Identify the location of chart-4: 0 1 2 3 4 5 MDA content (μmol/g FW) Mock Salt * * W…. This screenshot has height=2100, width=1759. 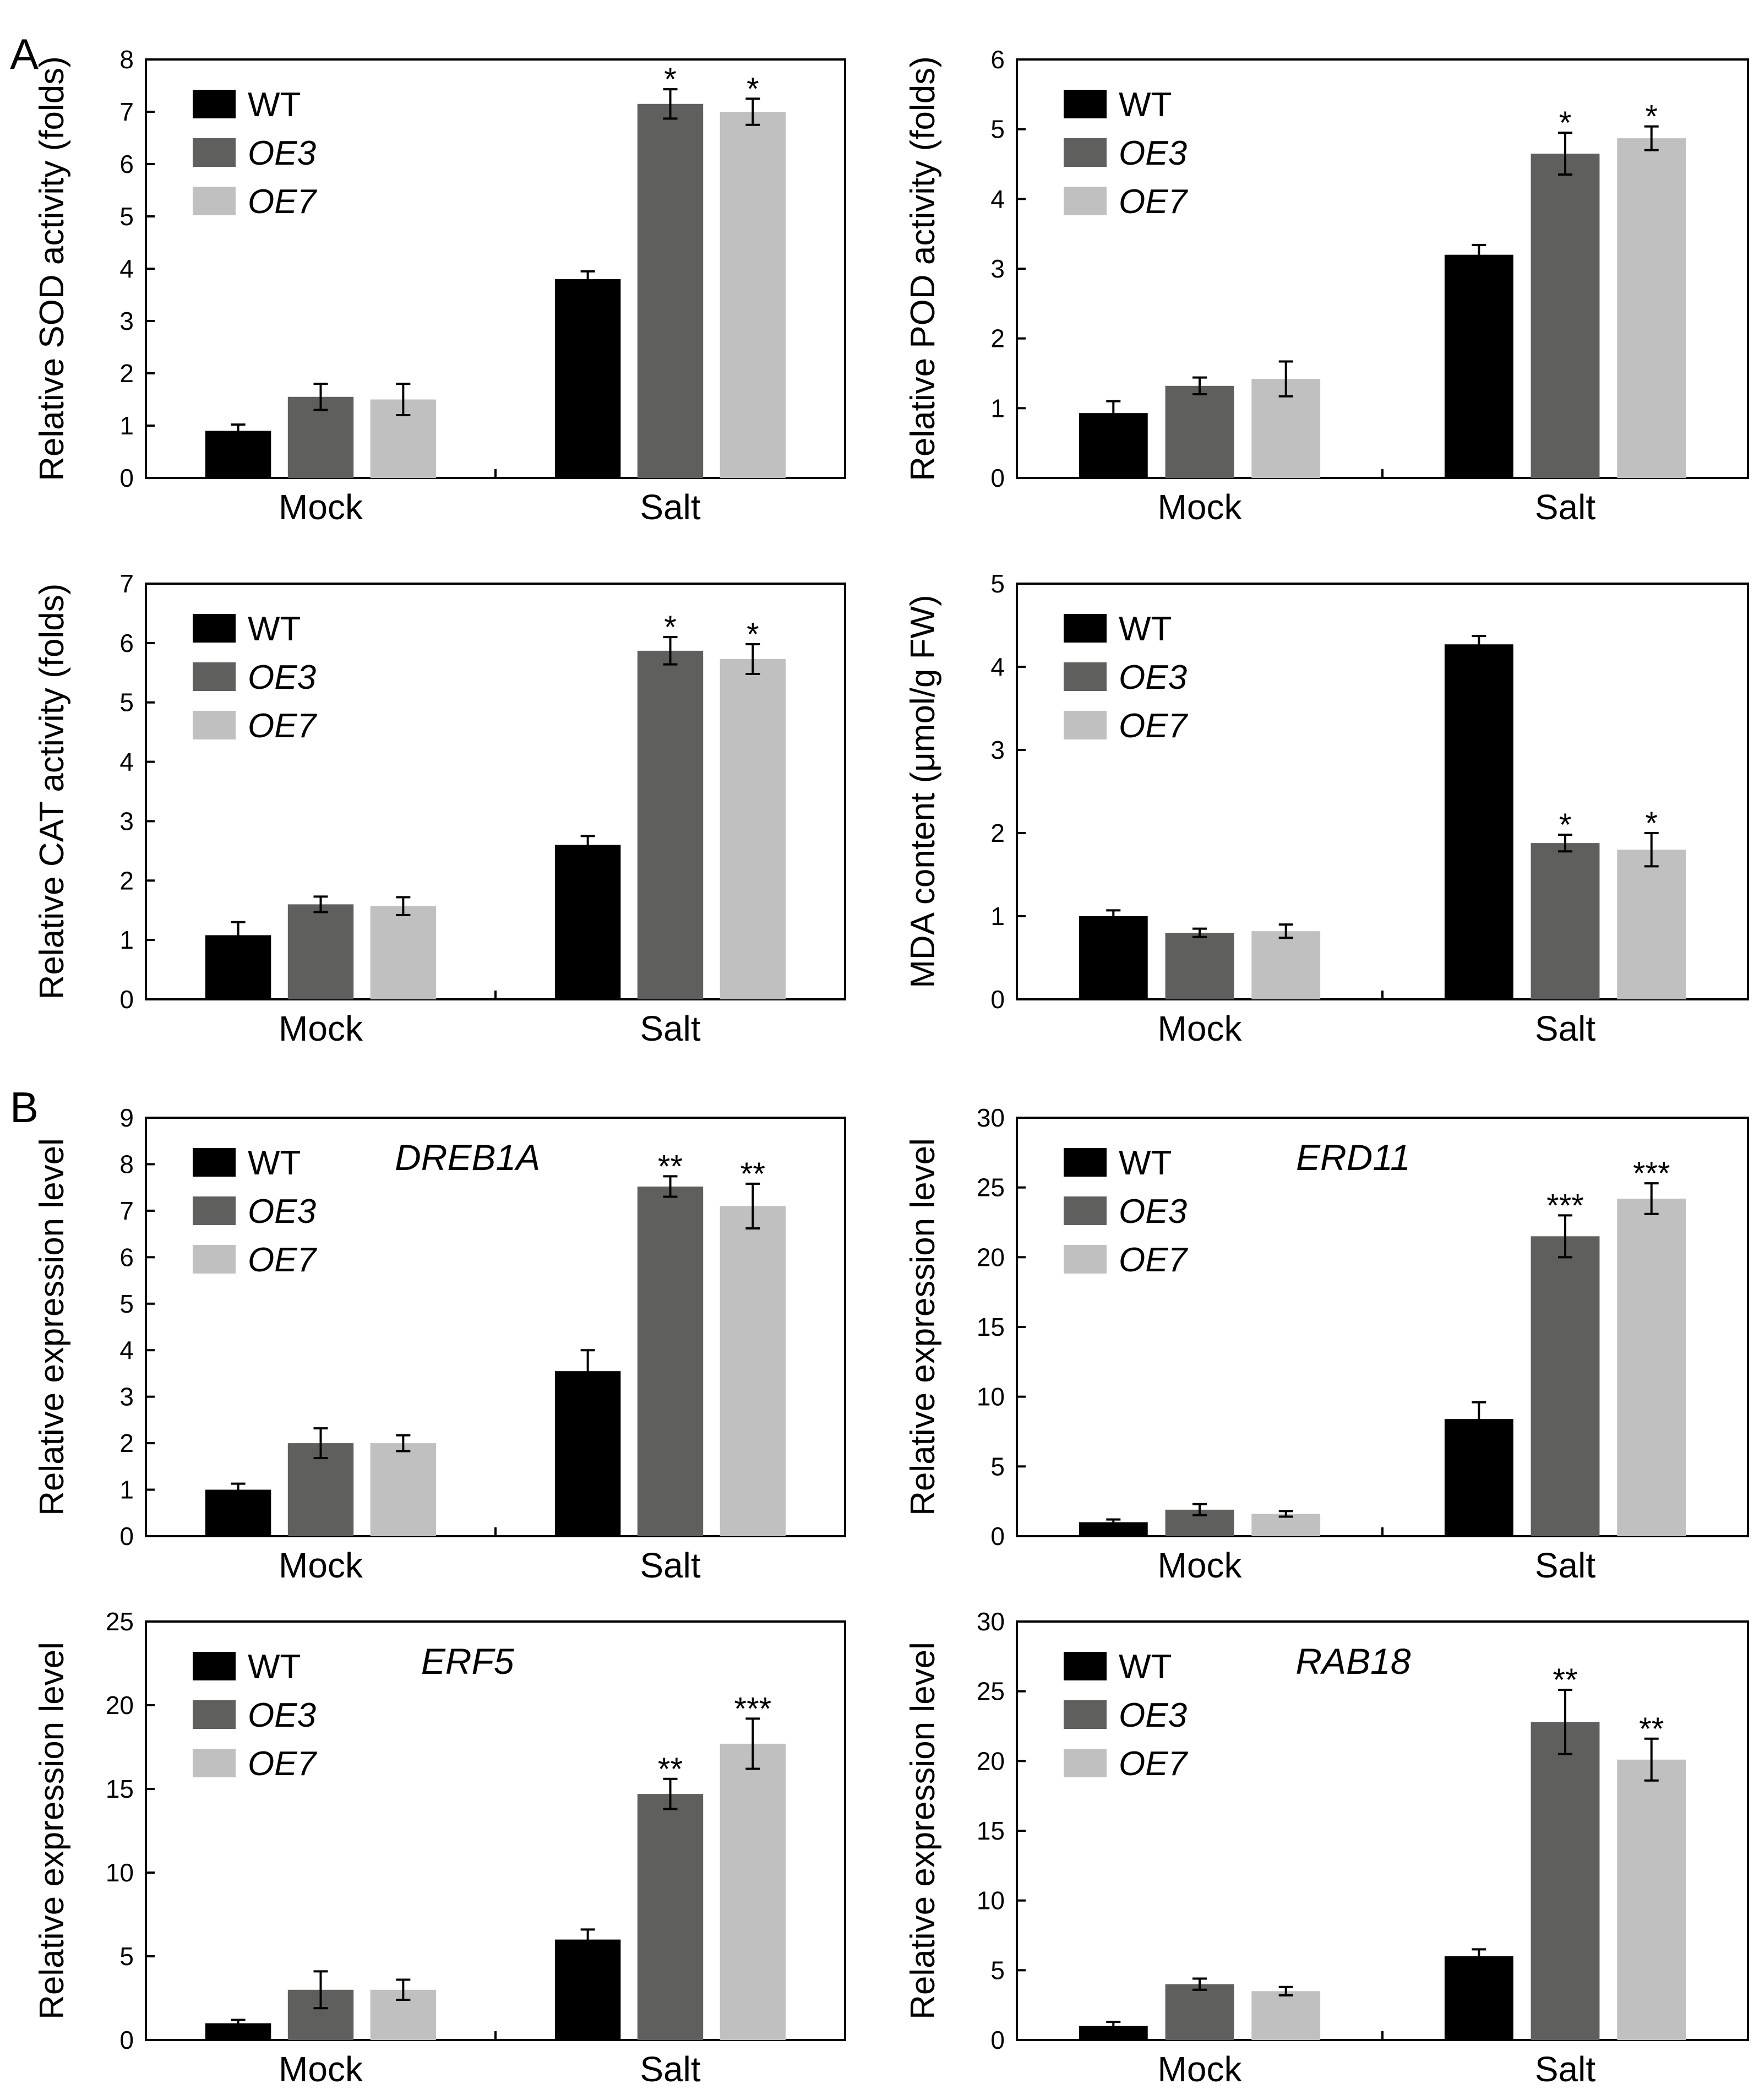
(1327, 808).